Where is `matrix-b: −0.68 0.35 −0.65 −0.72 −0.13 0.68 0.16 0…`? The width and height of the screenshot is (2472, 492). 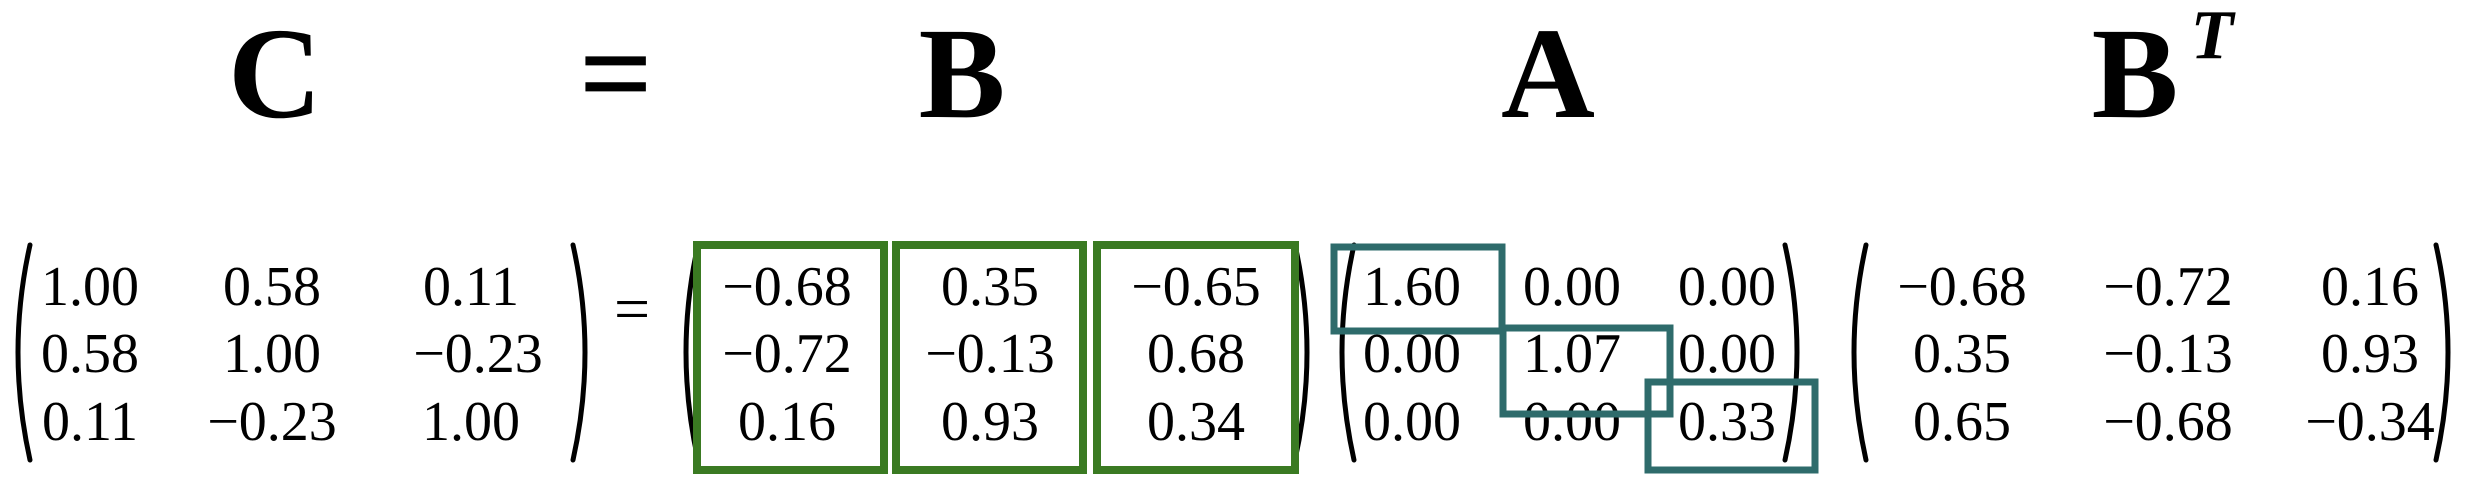
matrix-b: −0.68 0.35 −0.65 −0.72 −0.13 0.68 0.16 0… is located at coordinates (991, 354).